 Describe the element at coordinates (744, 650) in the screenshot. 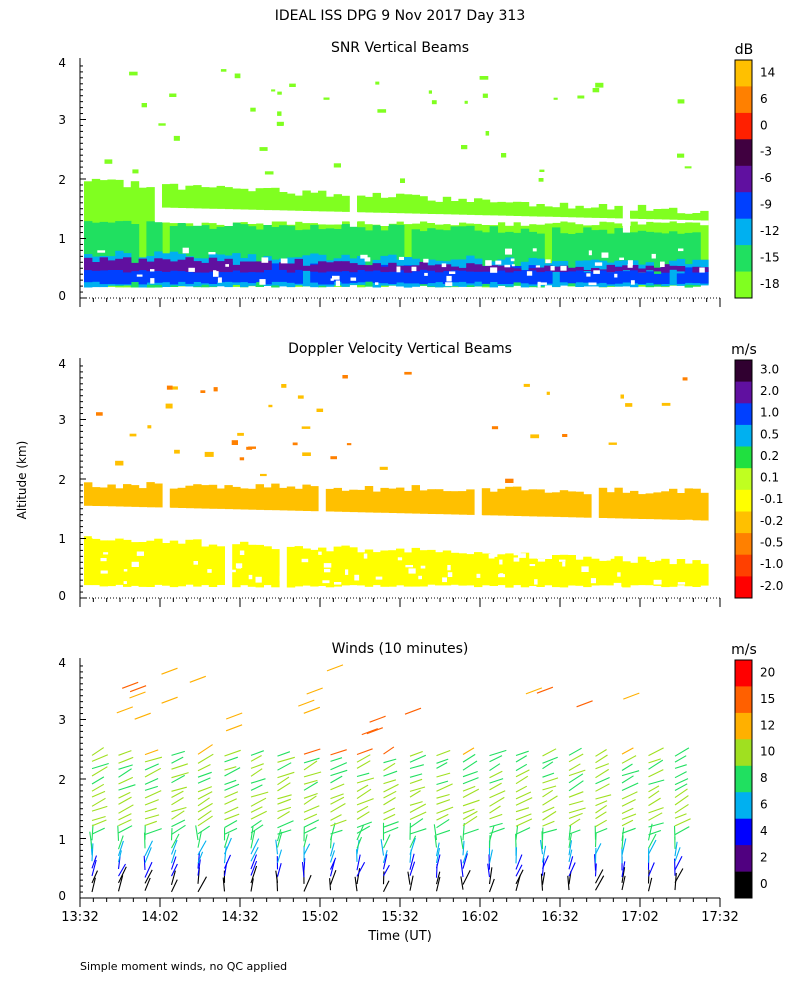

I see `winds-colorbar-unit: m/s` at that location.